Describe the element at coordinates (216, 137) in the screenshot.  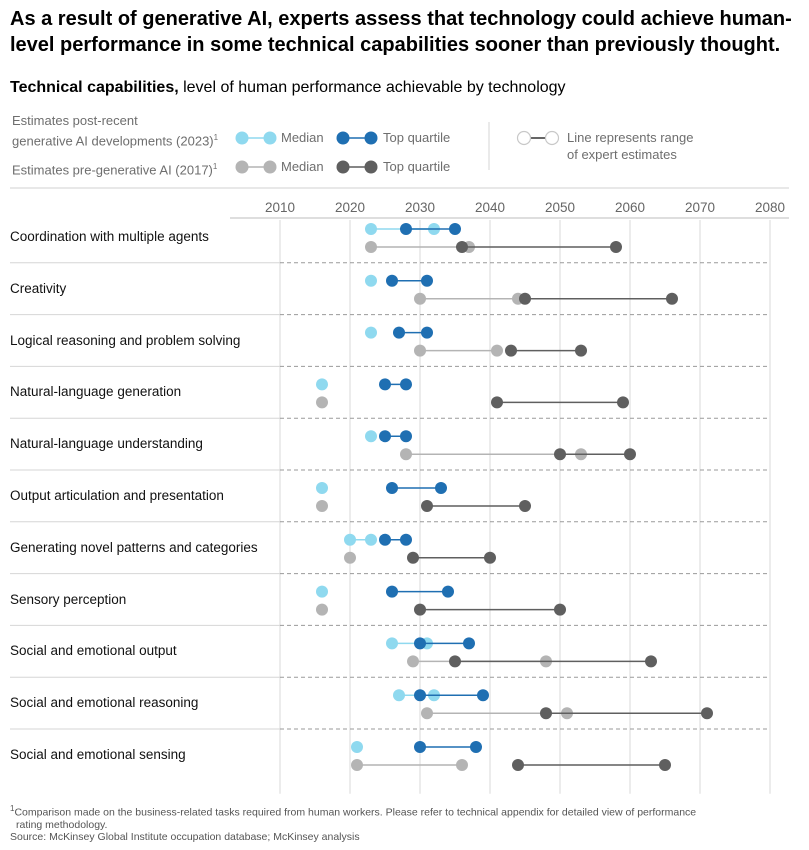
I see `legend-post-sup: 1` at that location.